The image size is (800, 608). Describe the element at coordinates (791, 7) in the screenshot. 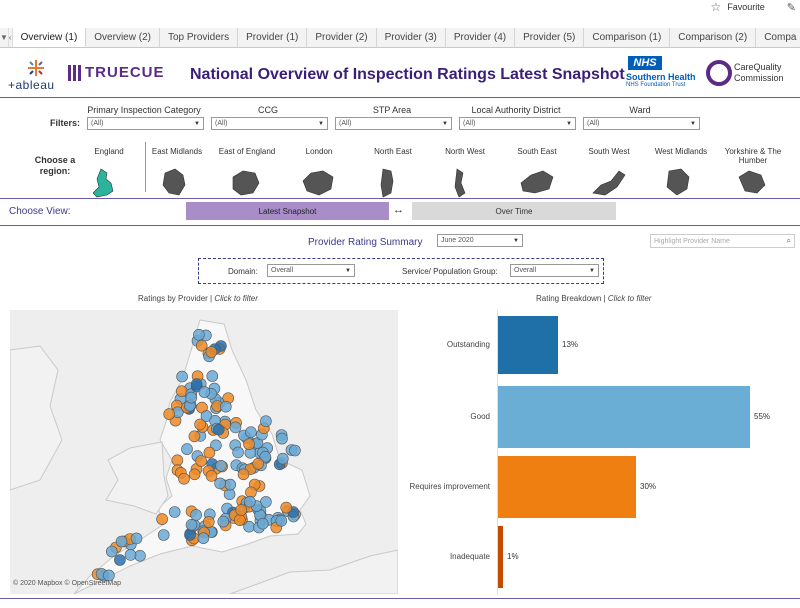

I see `pencil-icon: ✎` at that location.